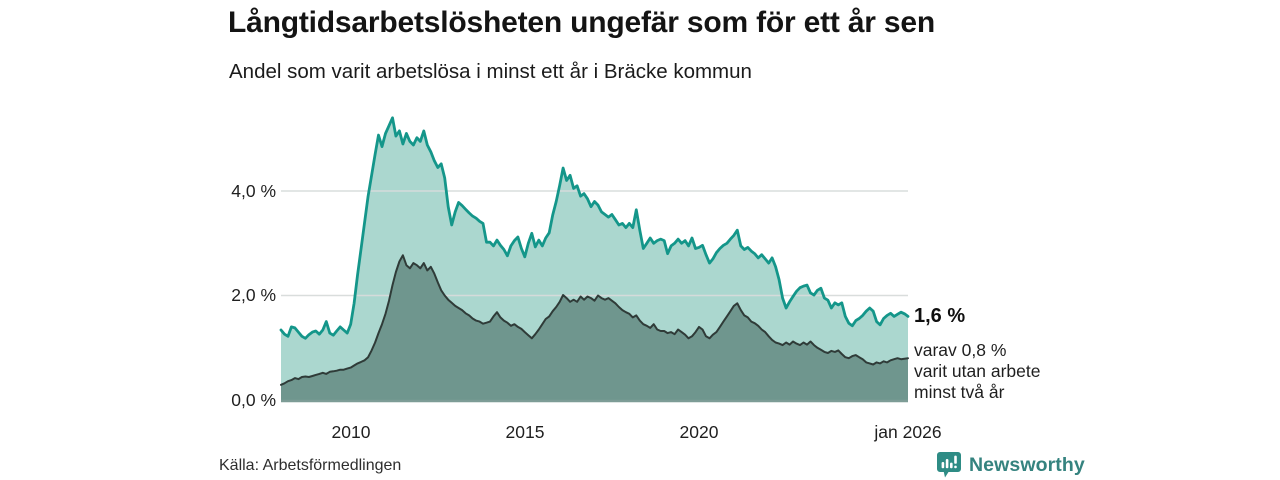  Describe the element at coordinates (253, 400) in the screenshot. I see `y-axis-tick-0: 0,0 %` at that location.